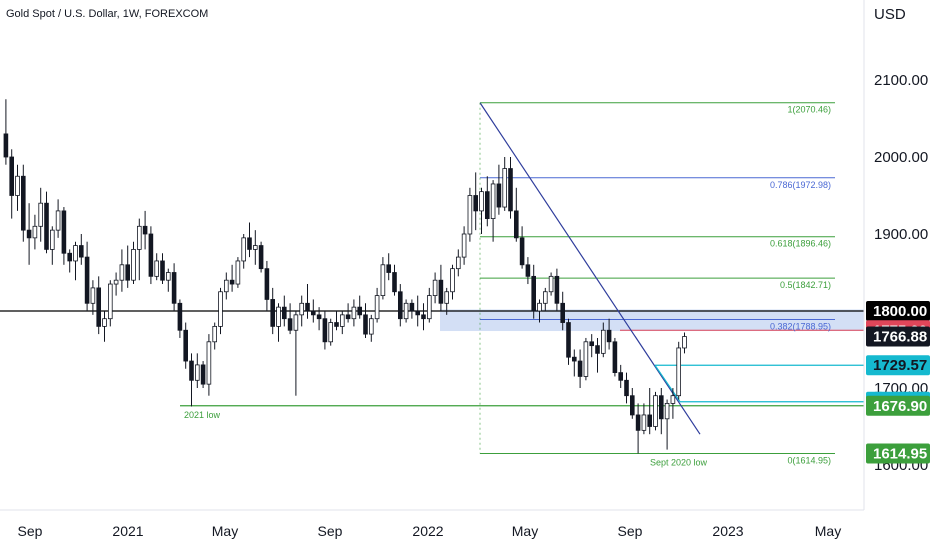  Describe the element at coordinates (590, 268) in the screenshot. I see `trendline-down` at that location.